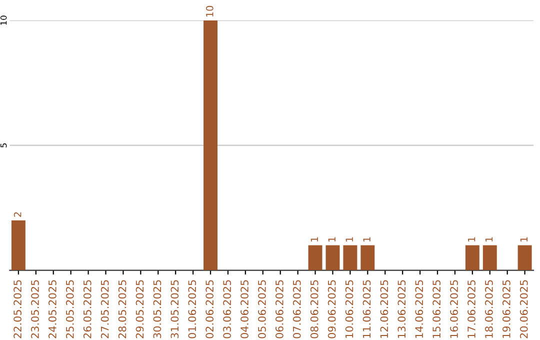  Describe the element at coordinates (384, 309) in the screenshot. I see `x-tick-label: 12.06.2025` at that location.